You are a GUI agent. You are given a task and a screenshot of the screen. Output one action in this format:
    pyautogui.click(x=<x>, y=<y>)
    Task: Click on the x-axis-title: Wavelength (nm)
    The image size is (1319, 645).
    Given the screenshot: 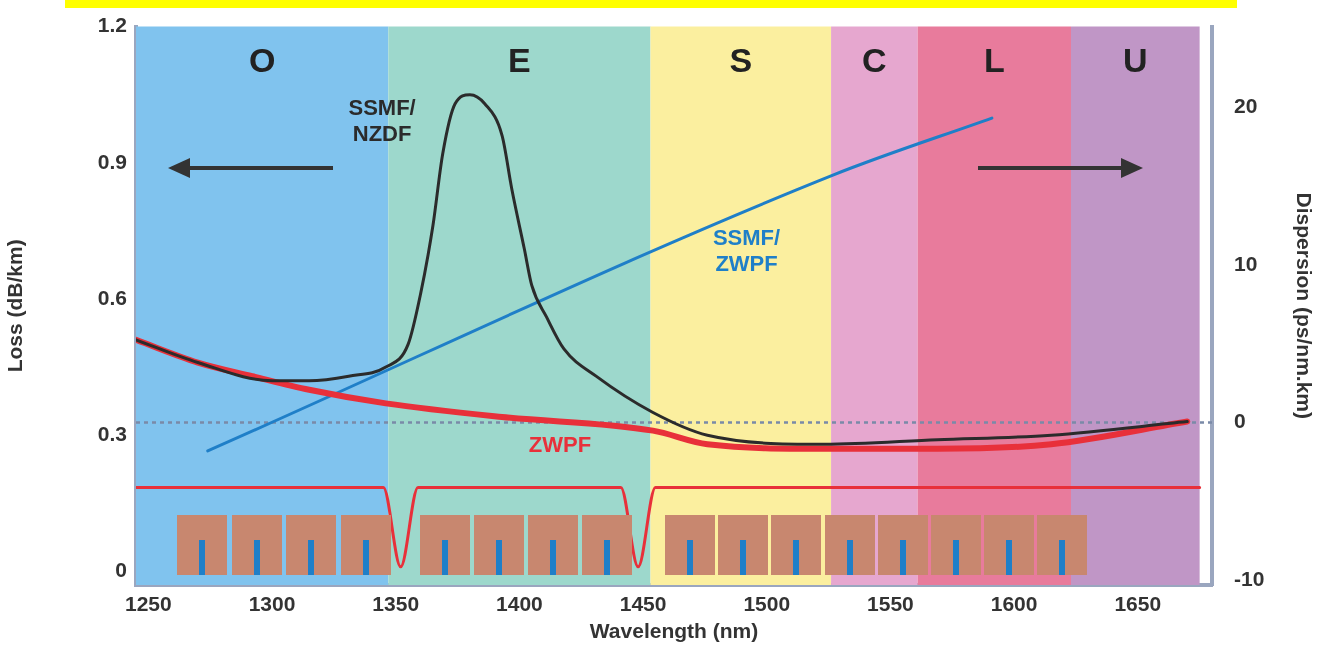 What is the action you would take?
    pyautogui.click(x=674, y=631)
    